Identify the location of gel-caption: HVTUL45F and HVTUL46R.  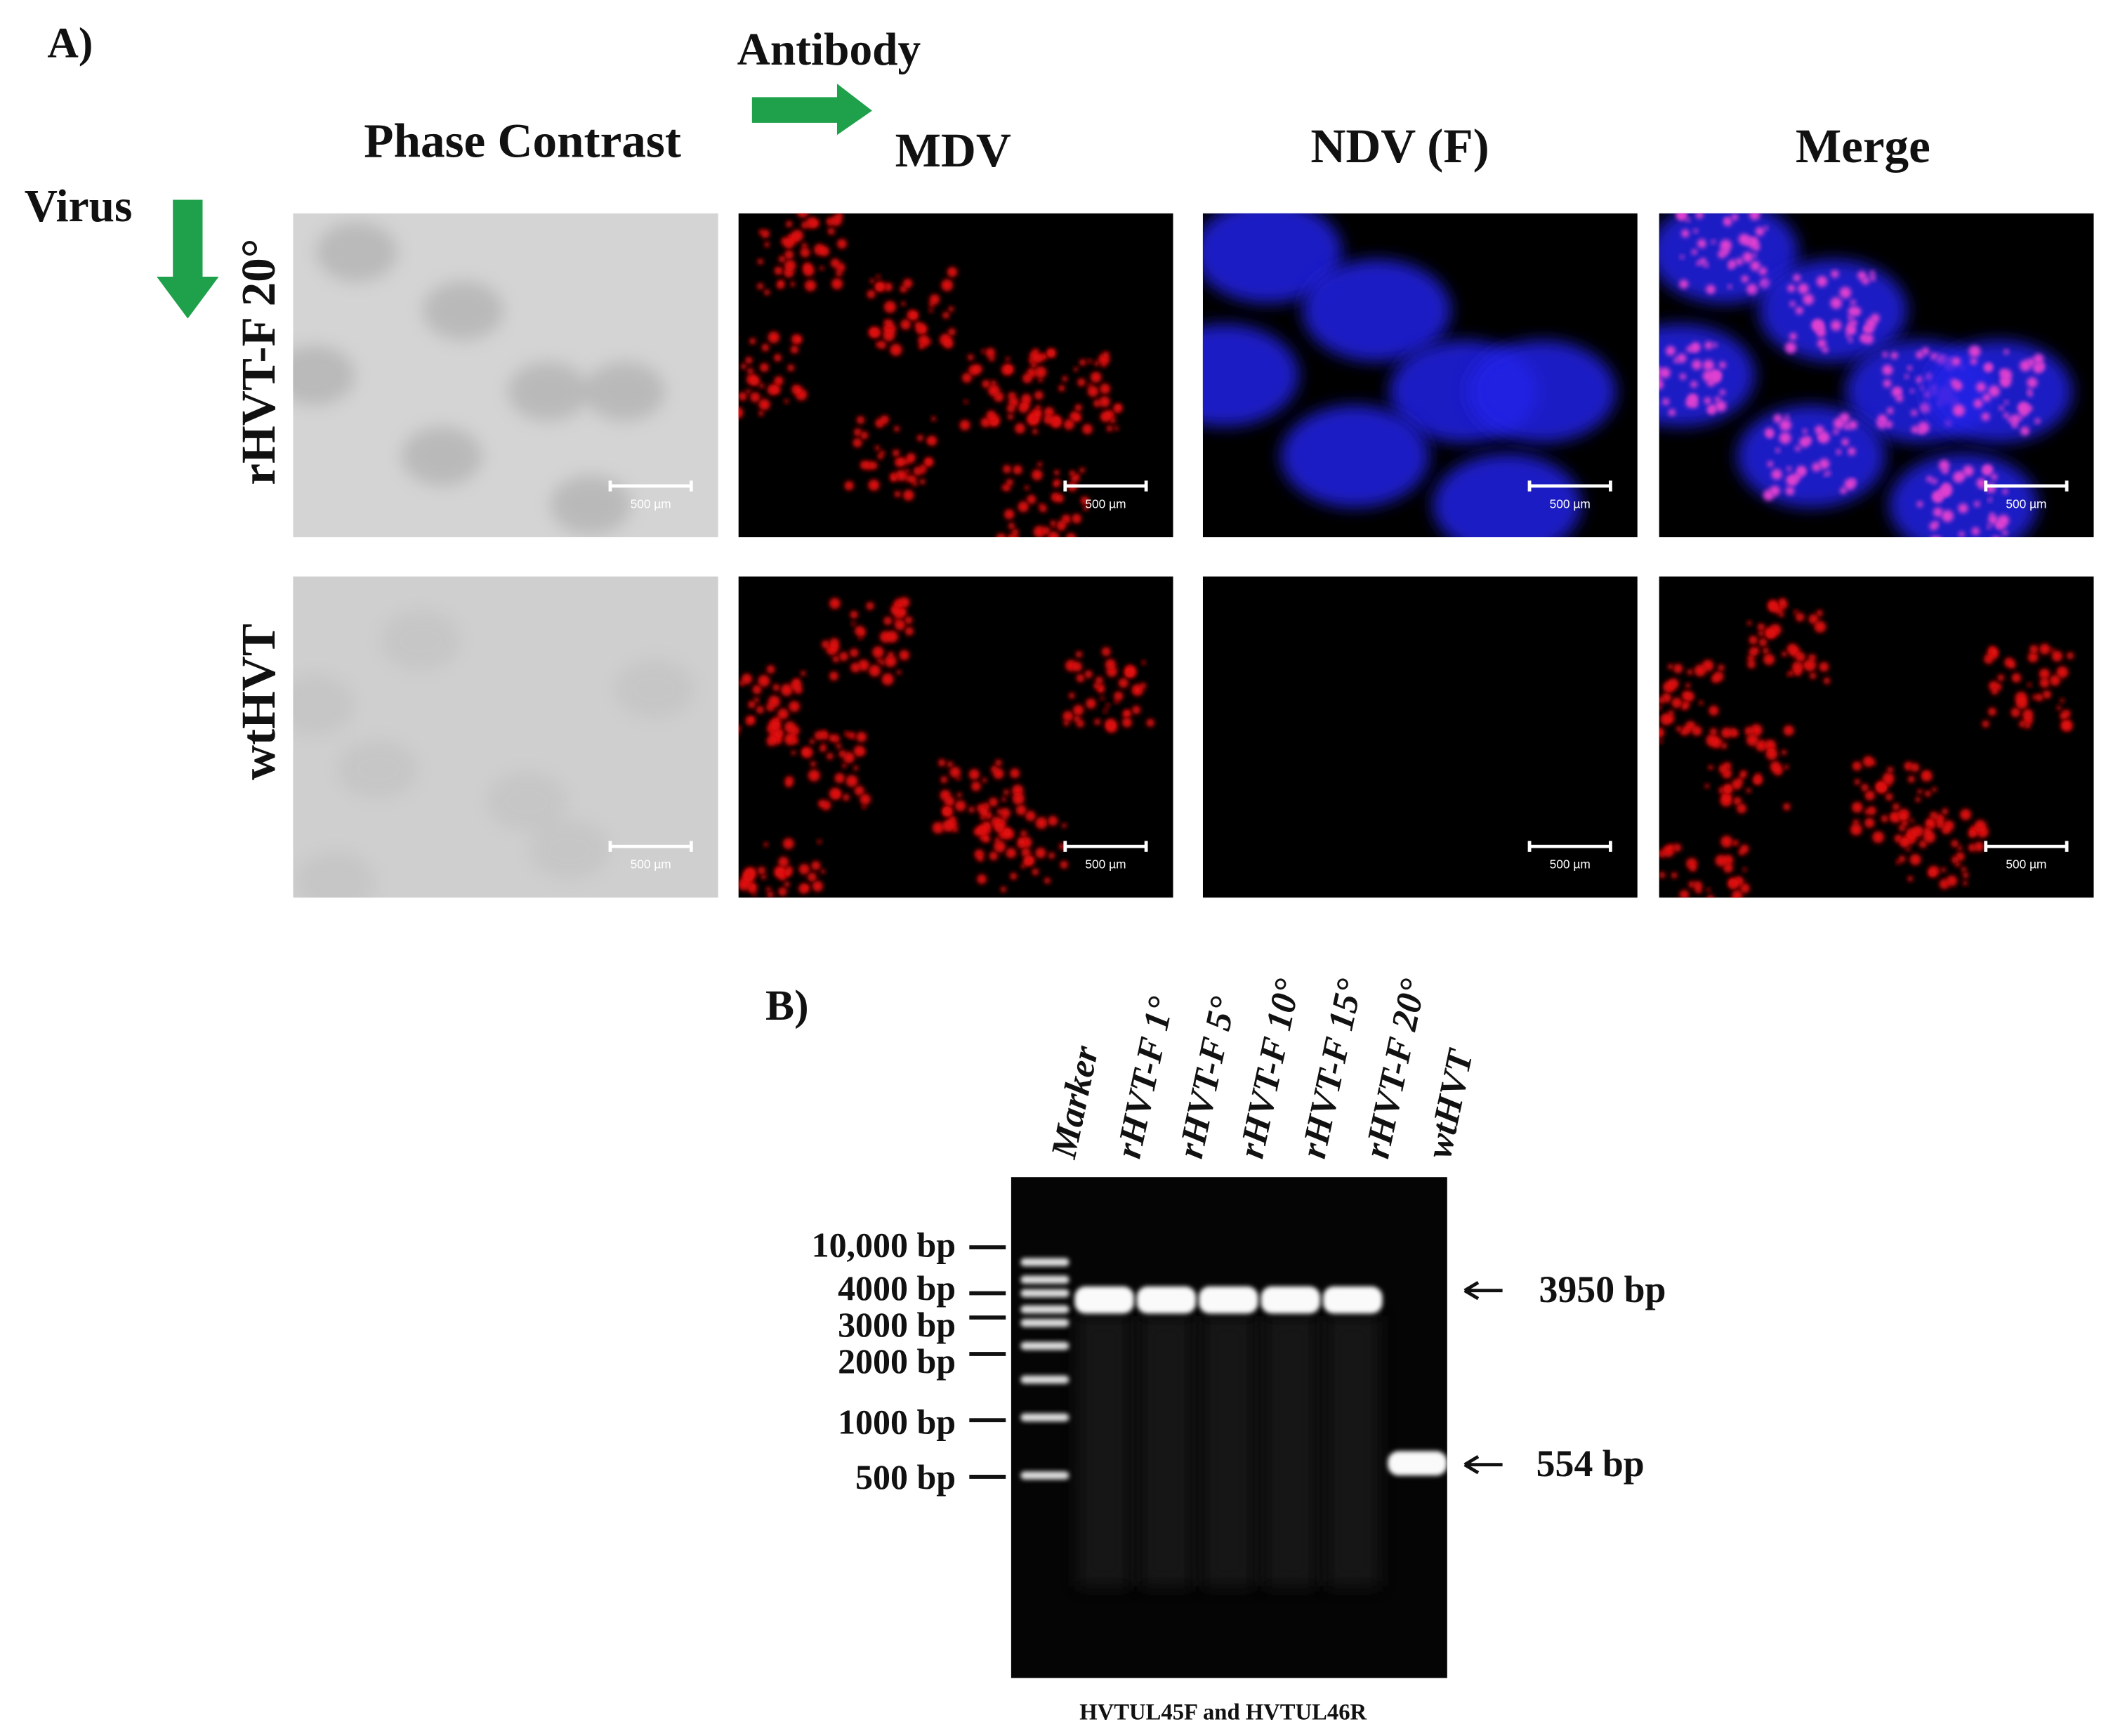
(1223, 1712).